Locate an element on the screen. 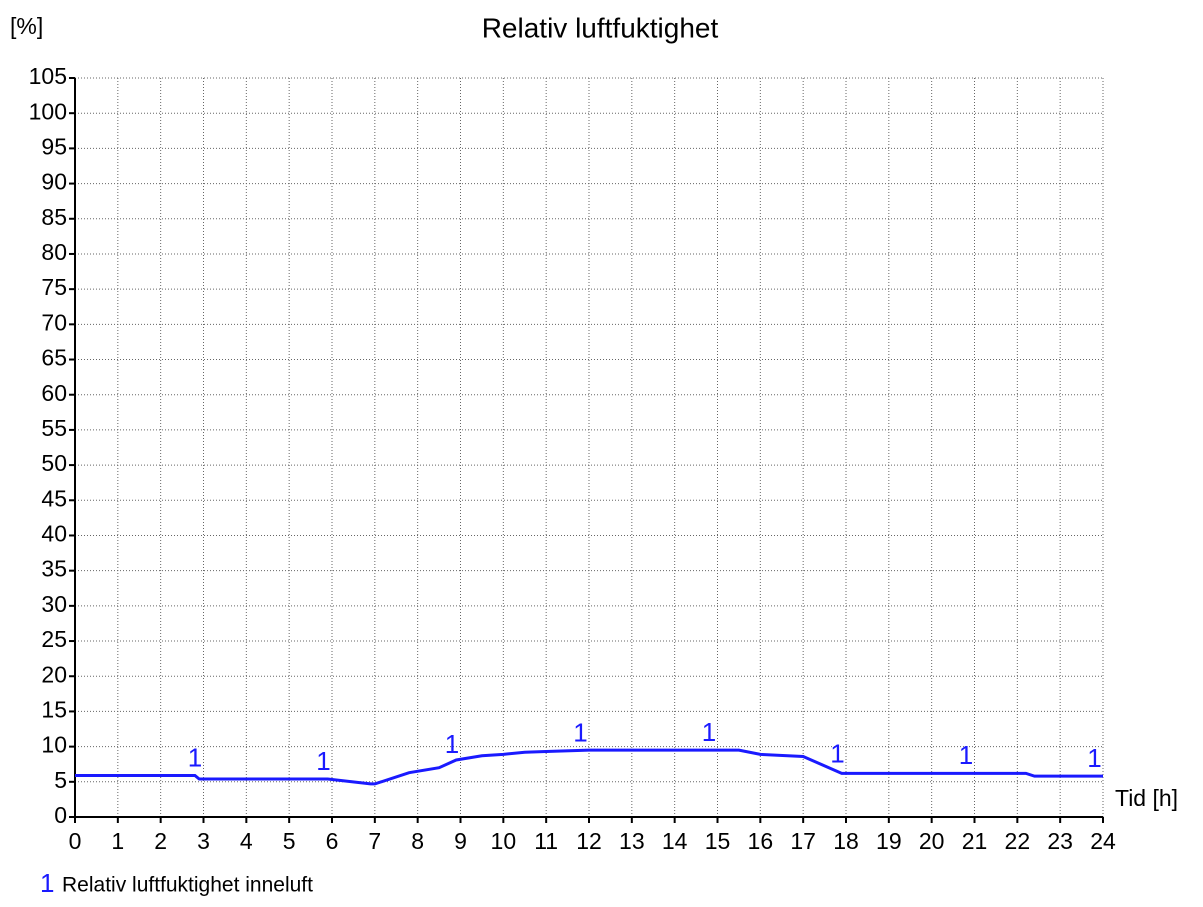 Image resolution: width=1203 pixels, height=907 pixels. x-tick-label: 1 is located at coordinates (117, 841).